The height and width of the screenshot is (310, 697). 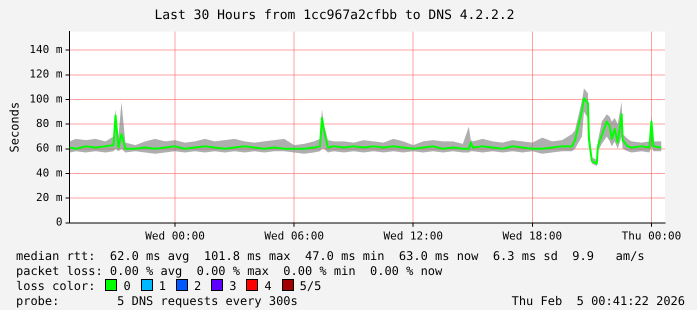 What do you see at coordinates (46, 99) in the screenshot?
I see `y-tick-label: 100 m` at bounding box center [46, 99].